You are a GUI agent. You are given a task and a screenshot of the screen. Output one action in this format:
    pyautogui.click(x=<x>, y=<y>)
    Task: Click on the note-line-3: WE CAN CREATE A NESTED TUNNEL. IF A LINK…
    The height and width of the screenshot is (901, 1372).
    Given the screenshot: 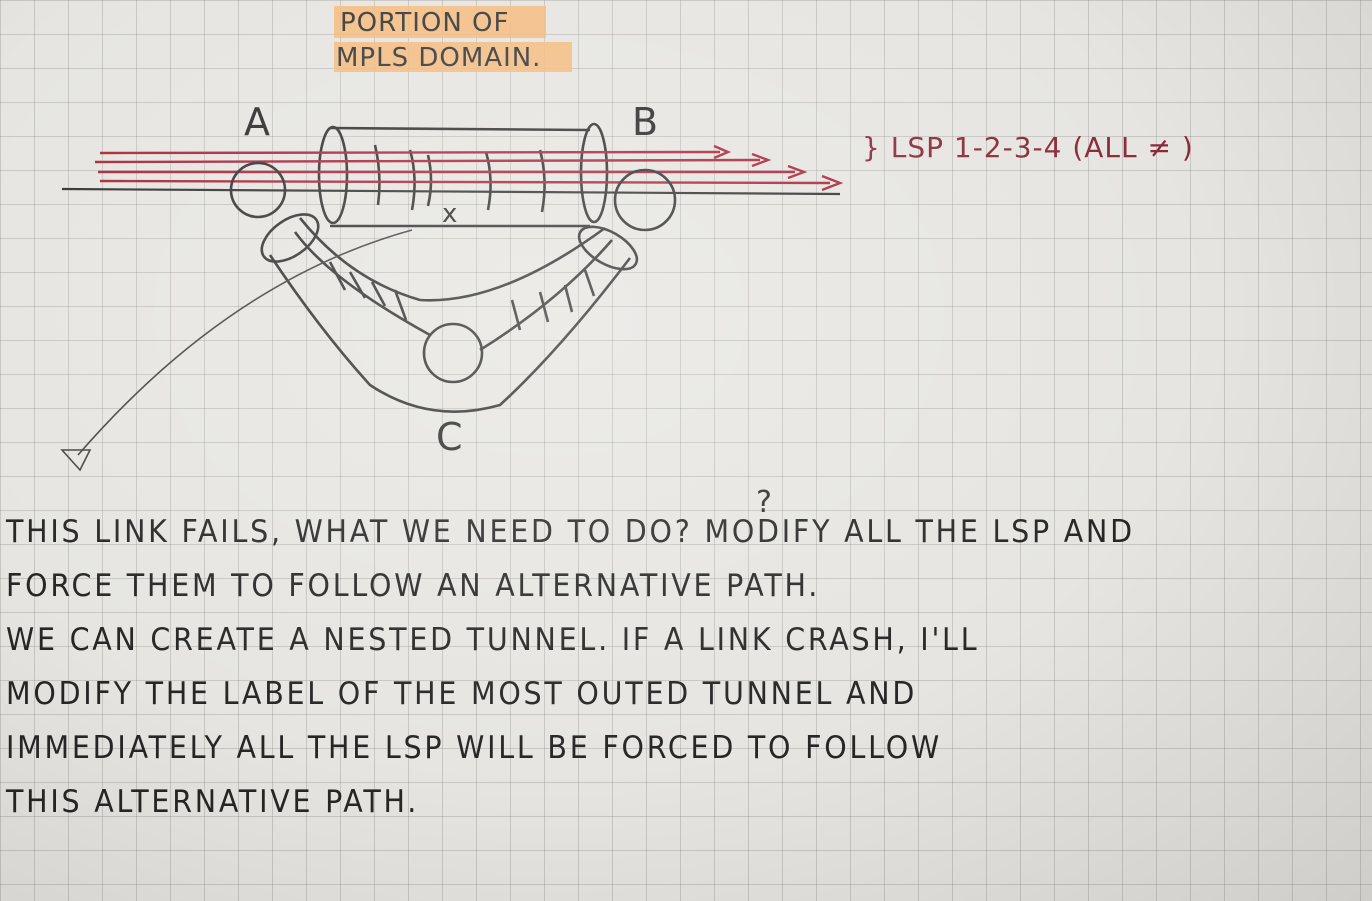 What is the action you would take?
    pyautogui.click(x=493, y=640)
    